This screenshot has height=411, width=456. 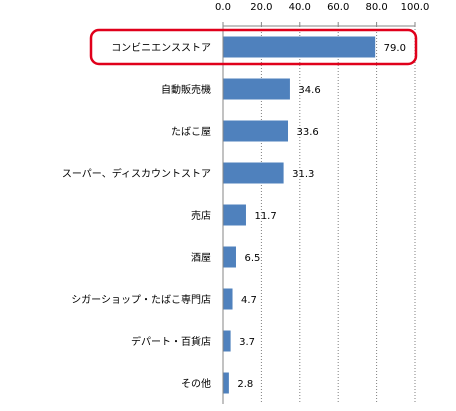 What do you see at coordinates (141, 299) in the screenshot?
I see `category-label: シガーショップ・たばこ専門店` at bounding box center [141, 299].